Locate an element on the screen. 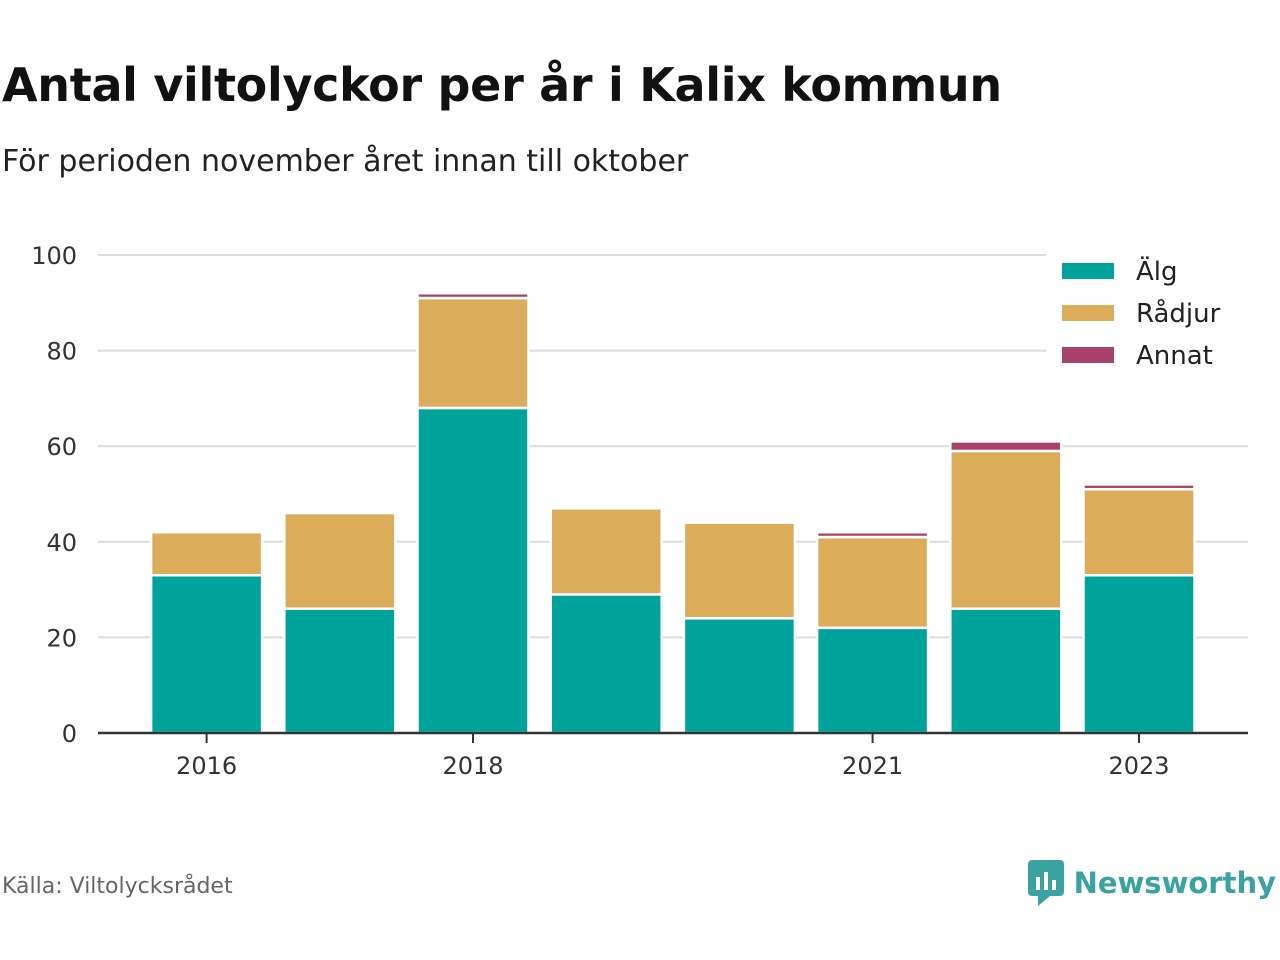  legend-label: Älg is located at coordinates (1157, 271).